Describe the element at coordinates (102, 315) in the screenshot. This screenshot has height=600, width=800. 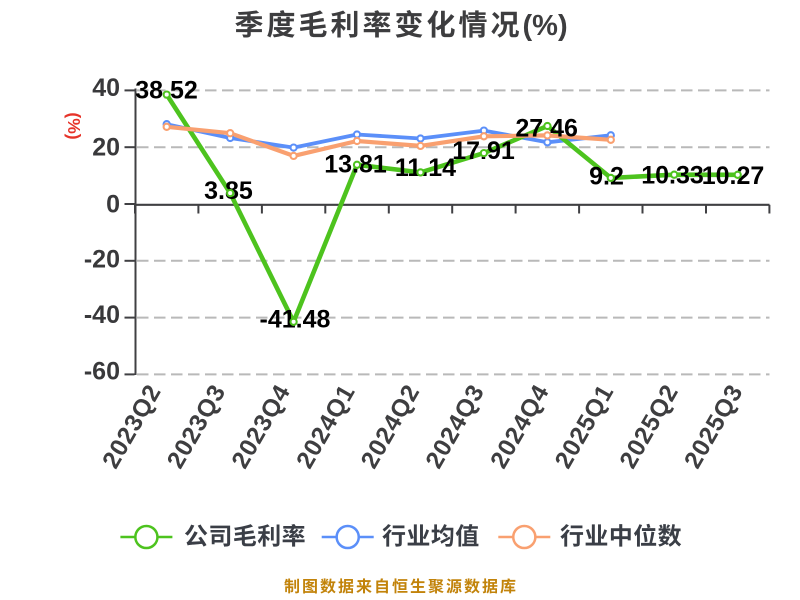
I see `svg-text: -40` at that location.